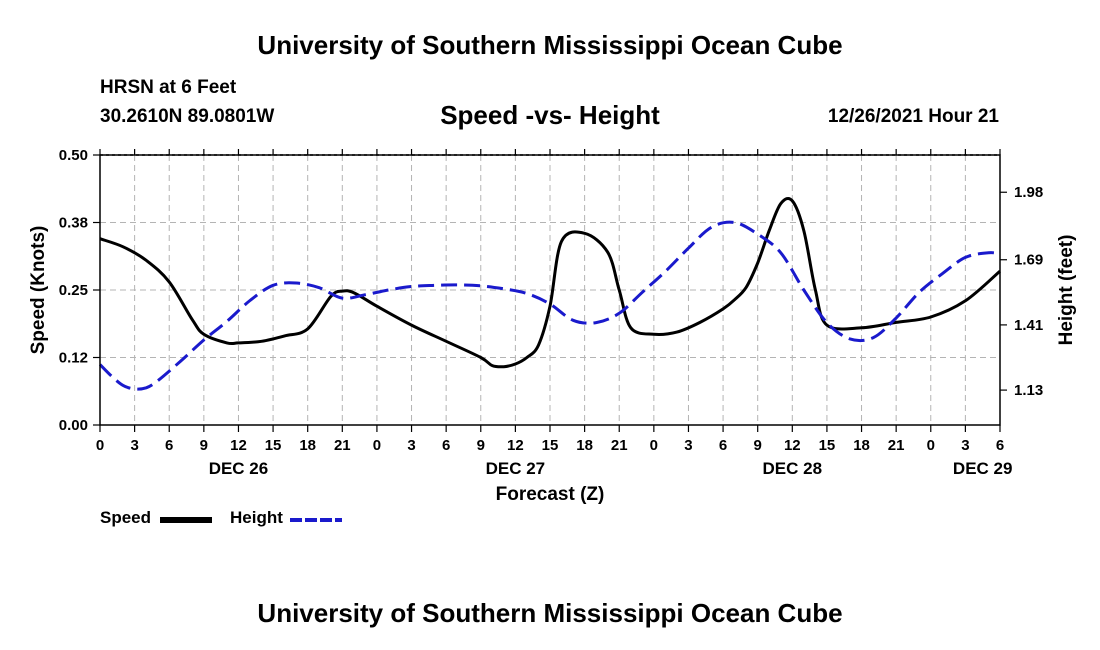 This screenshot has height=650, width=1100. Describe the element at coordinates (73, 425) in the screenshot. I see `y-tick-label: 0.00` at that location.